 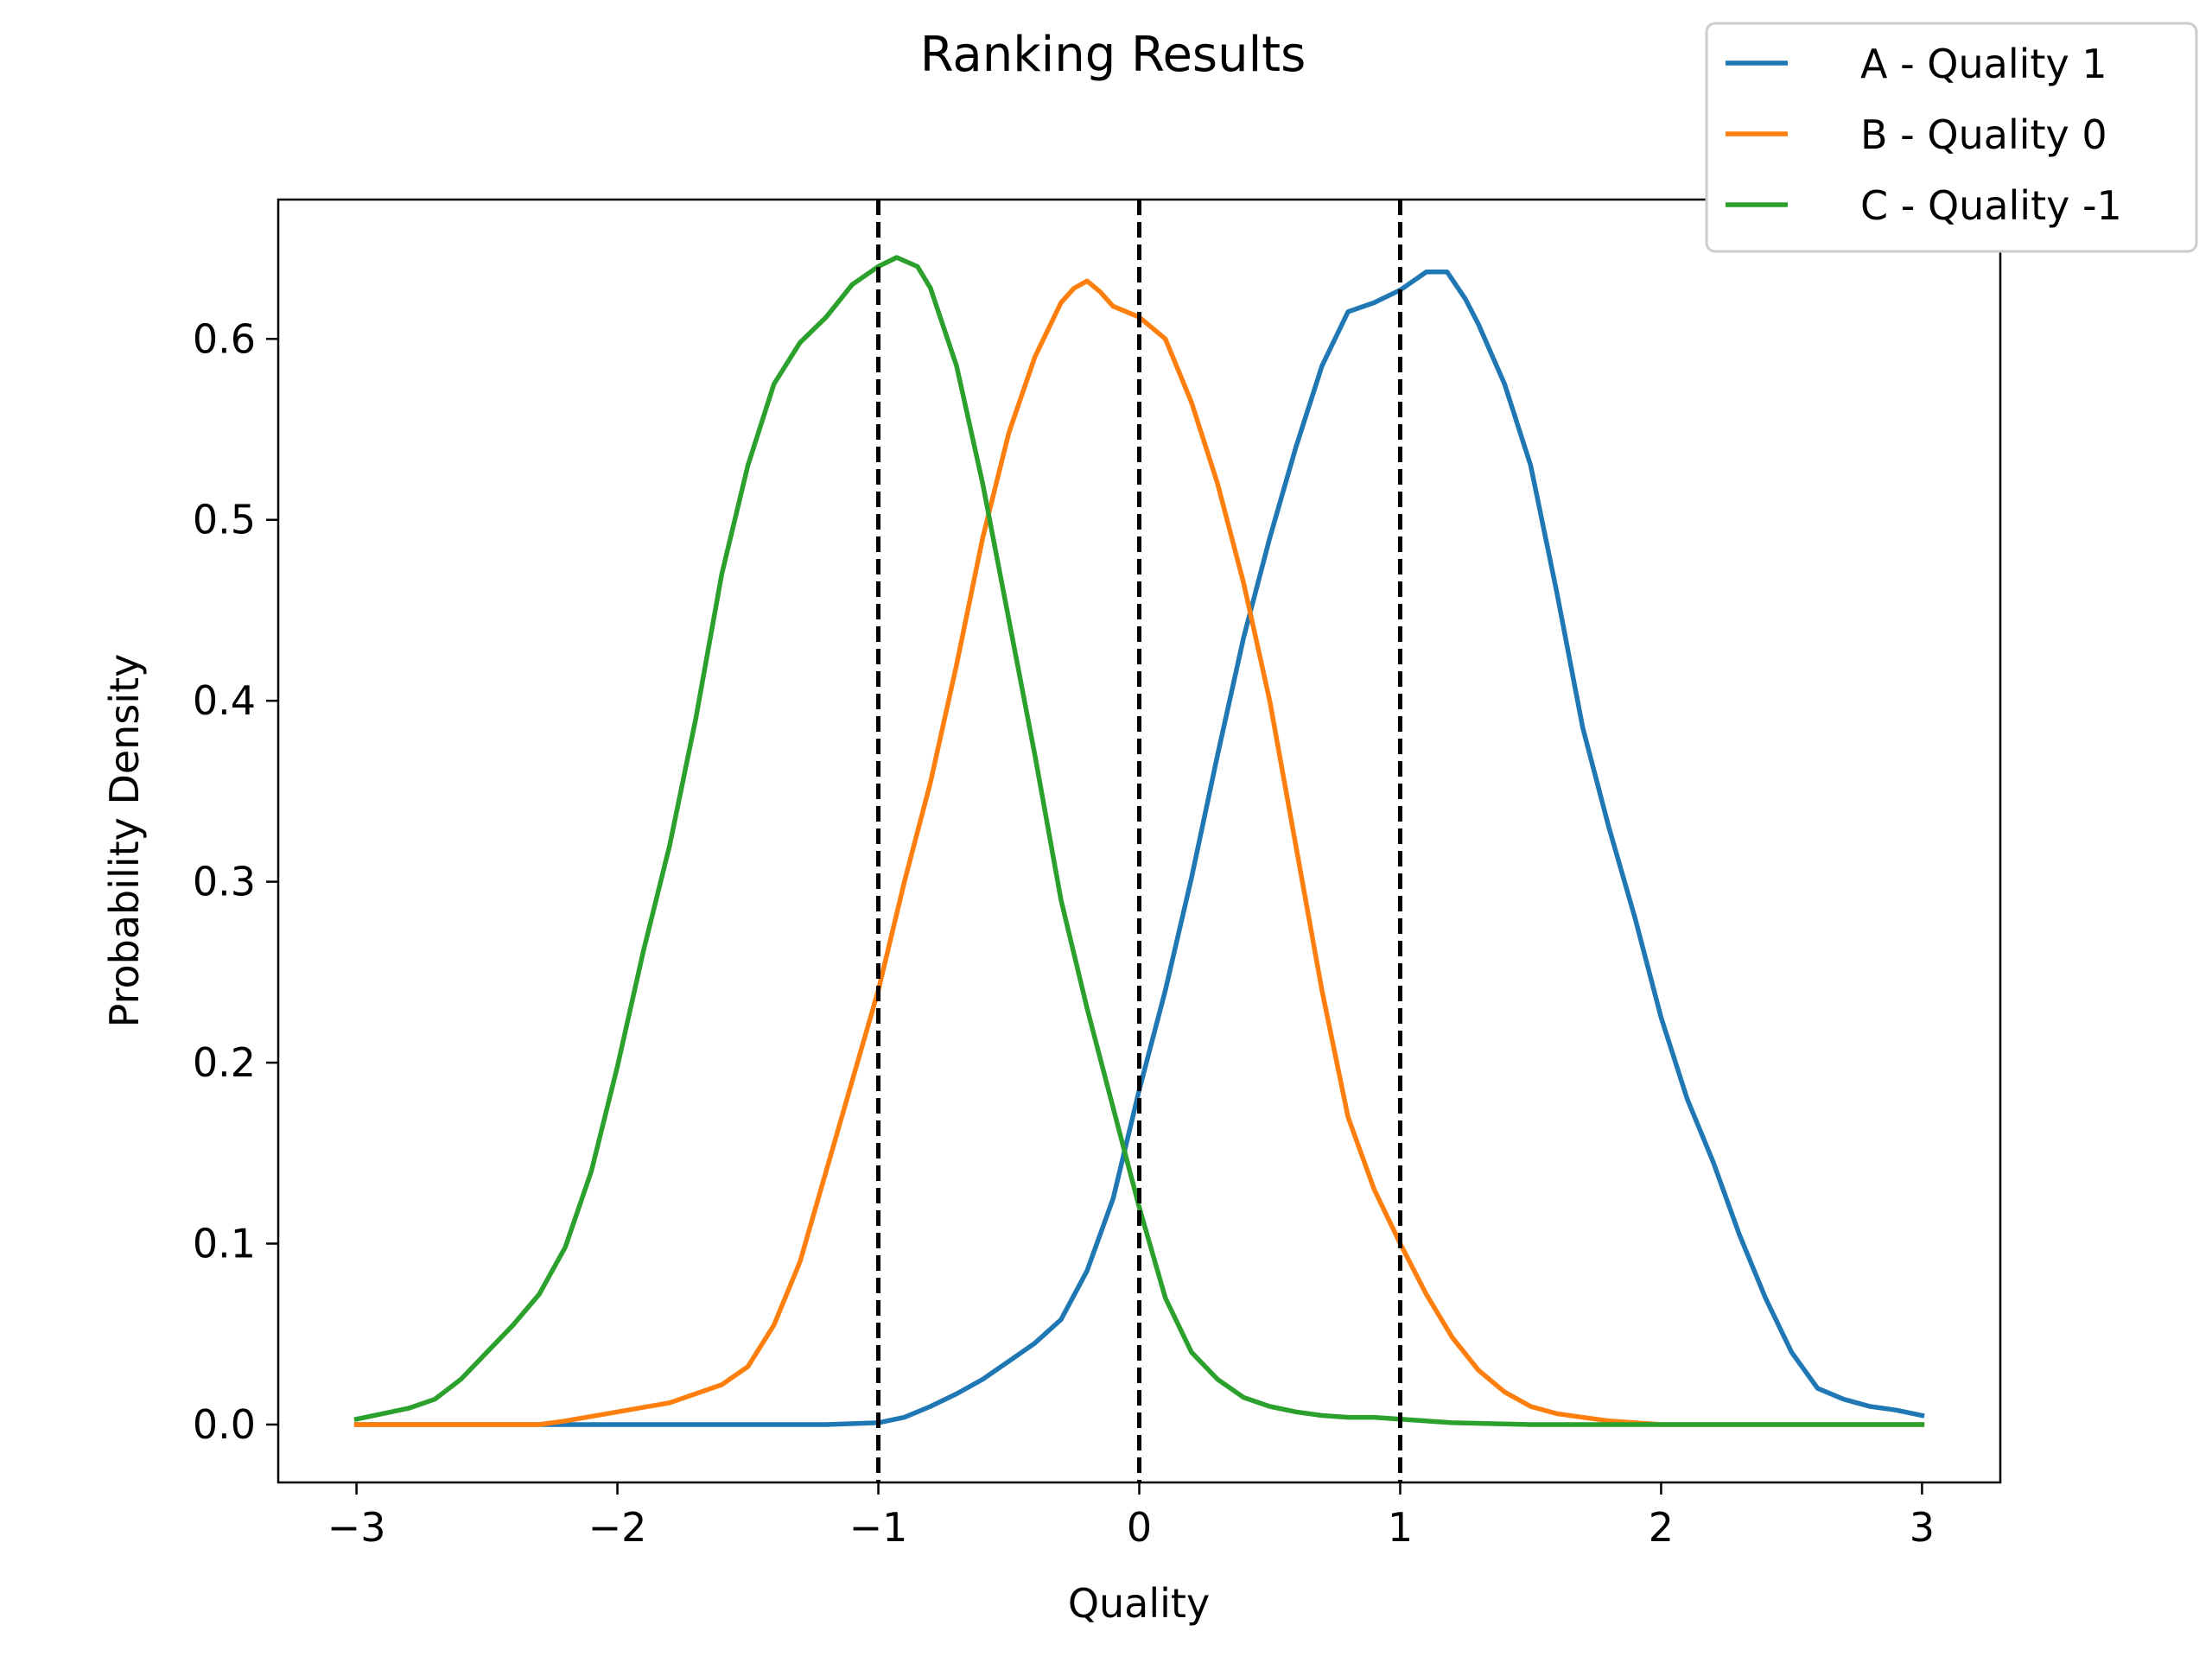 I want to click on legend-label-a: A - Quality 1, so click(x=1983, y=64).